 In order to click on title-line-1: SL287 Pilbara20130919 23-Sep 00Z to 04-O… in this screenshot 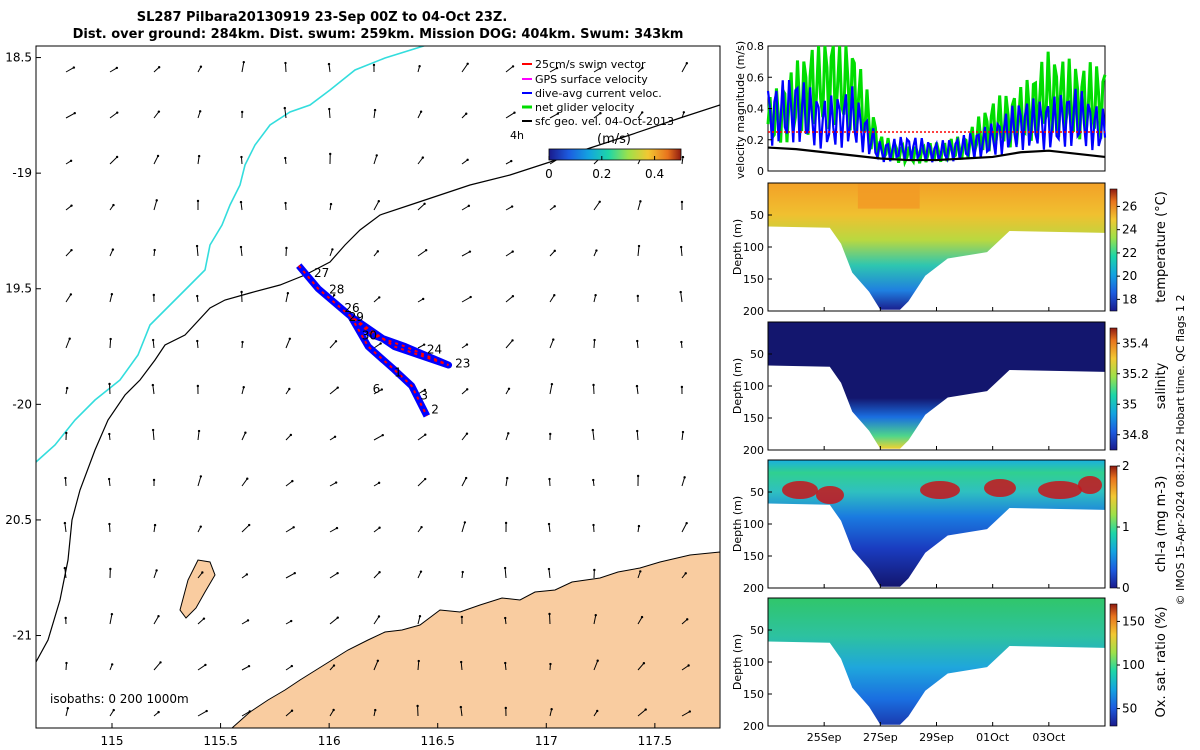, I will do `click(322, 17)`.